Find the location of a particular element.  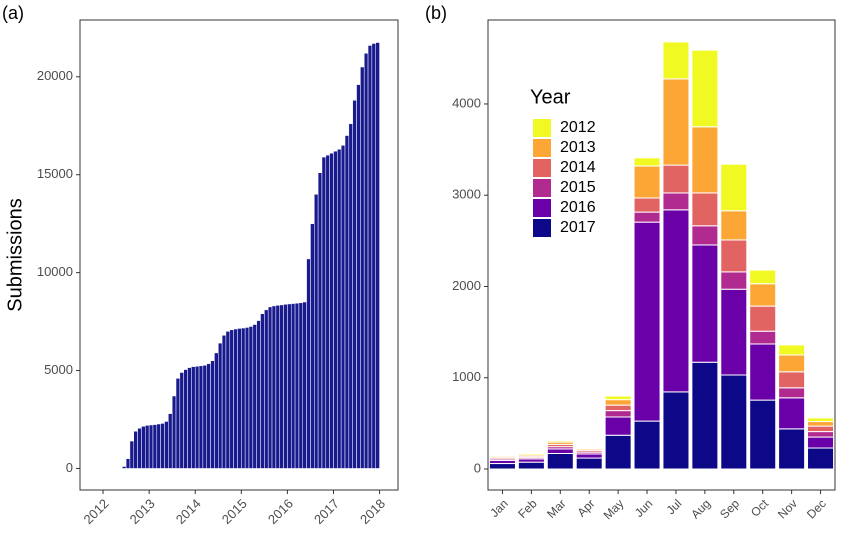

legend-title: Year is located at coordinates (550, 97).